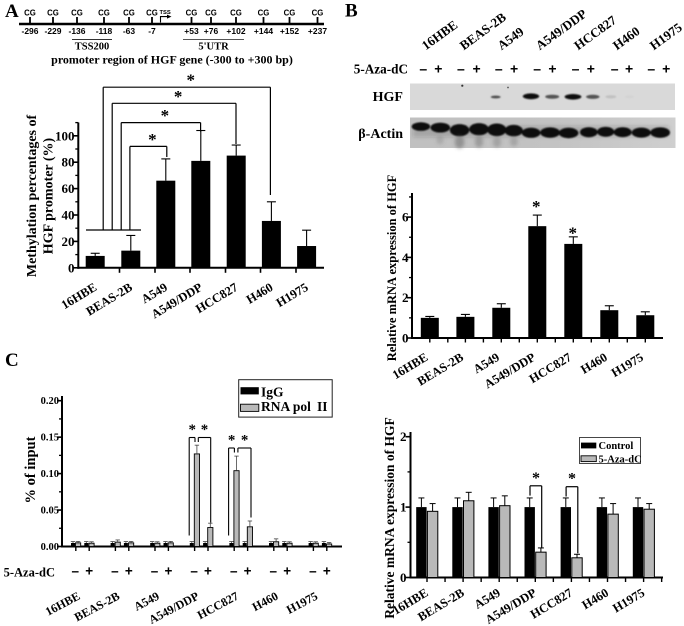 The image size is (684, 626). What do you see at coordinates (68, 162) in the screenshot?
I see `svg-text: 80` at bounding box center [68, 162].